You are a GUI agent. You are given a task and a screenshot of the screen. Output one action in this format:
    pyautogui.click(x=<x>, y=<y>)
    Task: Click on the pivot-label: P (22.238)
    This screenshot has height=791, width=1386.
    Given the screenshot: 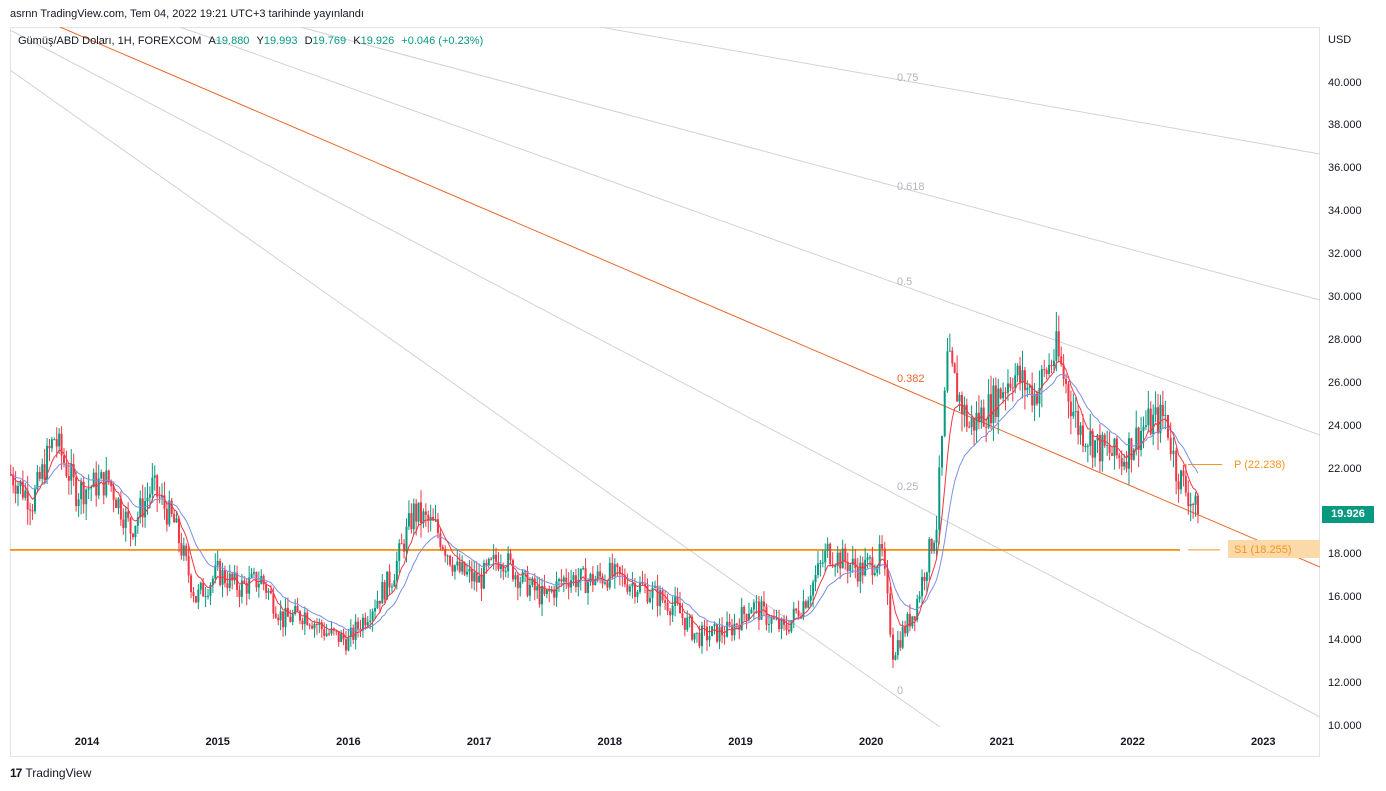 What is the action you would take?
    pyautogui.click(x=1259, y=465)
    